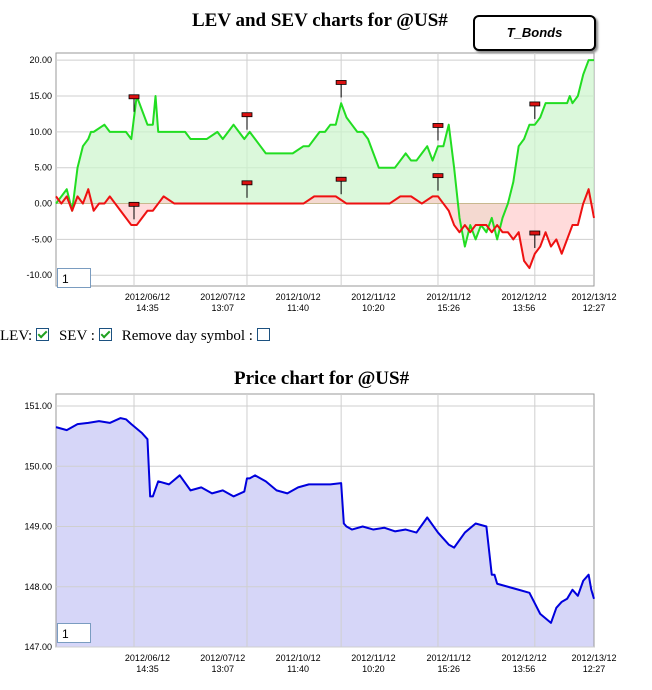 The width and height of the screenshot is (652, 690). Describe the element at coordinates (298, 669) in the screenshot. I see `price-xtick-time: 11:40` at that location.